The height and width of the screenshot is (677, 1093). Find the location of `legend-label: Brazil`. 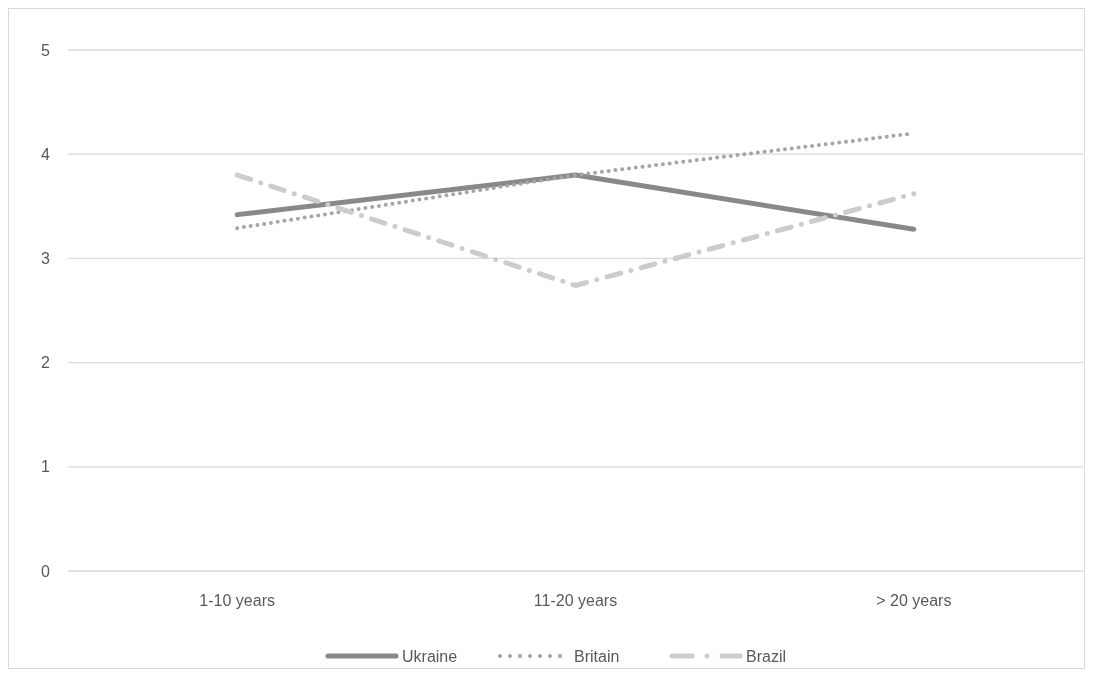

legend-label: Brazil is located at coordinates (766, 656).